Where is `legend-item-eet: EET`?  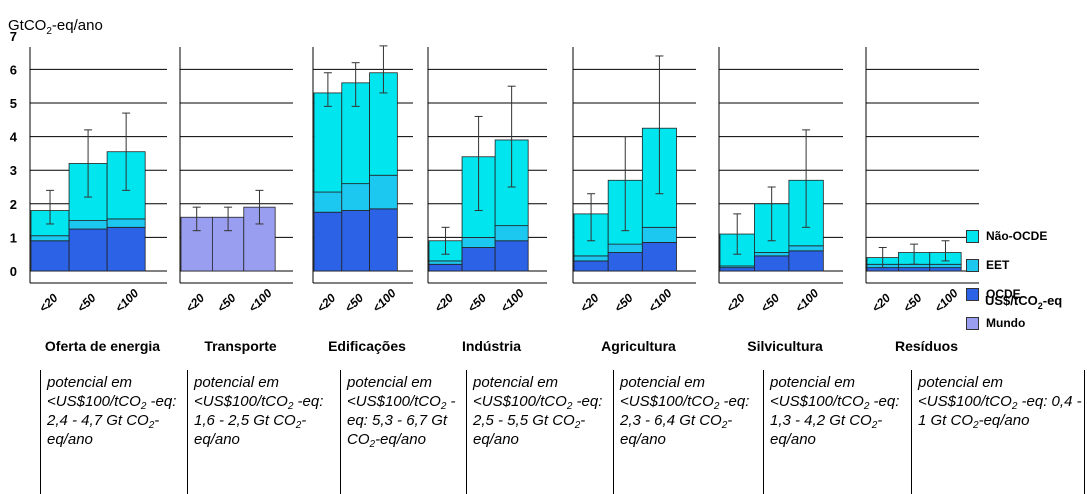 legend-item-eet: EET is located at coordinates (987, 265).